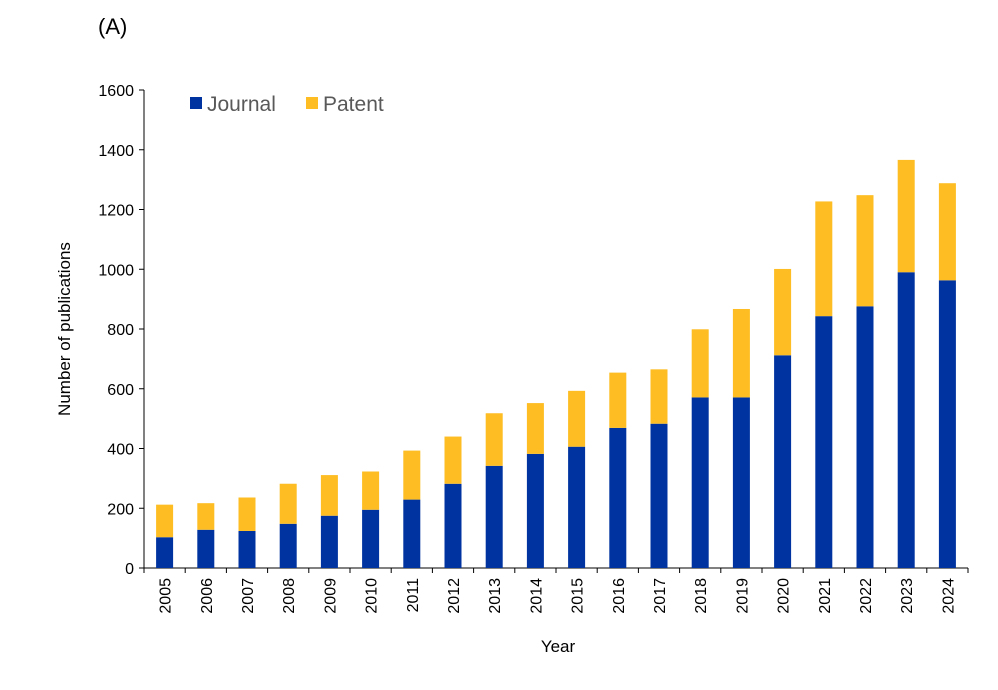 The height and width of the screenshot is (690, 998). What do you see at coordinates (494, 439) in the screenshot?
I see `bar-patent-2013` at bounding box center [494, 439].